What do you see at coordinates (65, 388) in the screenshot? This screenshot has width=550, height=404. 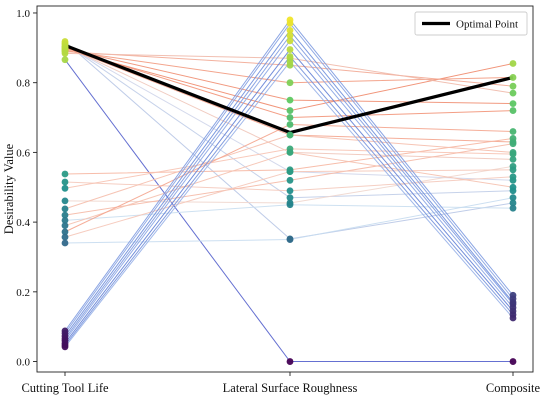 I see `x-tick-label: Cutting Tool Life` at bounding box center [65, 388].